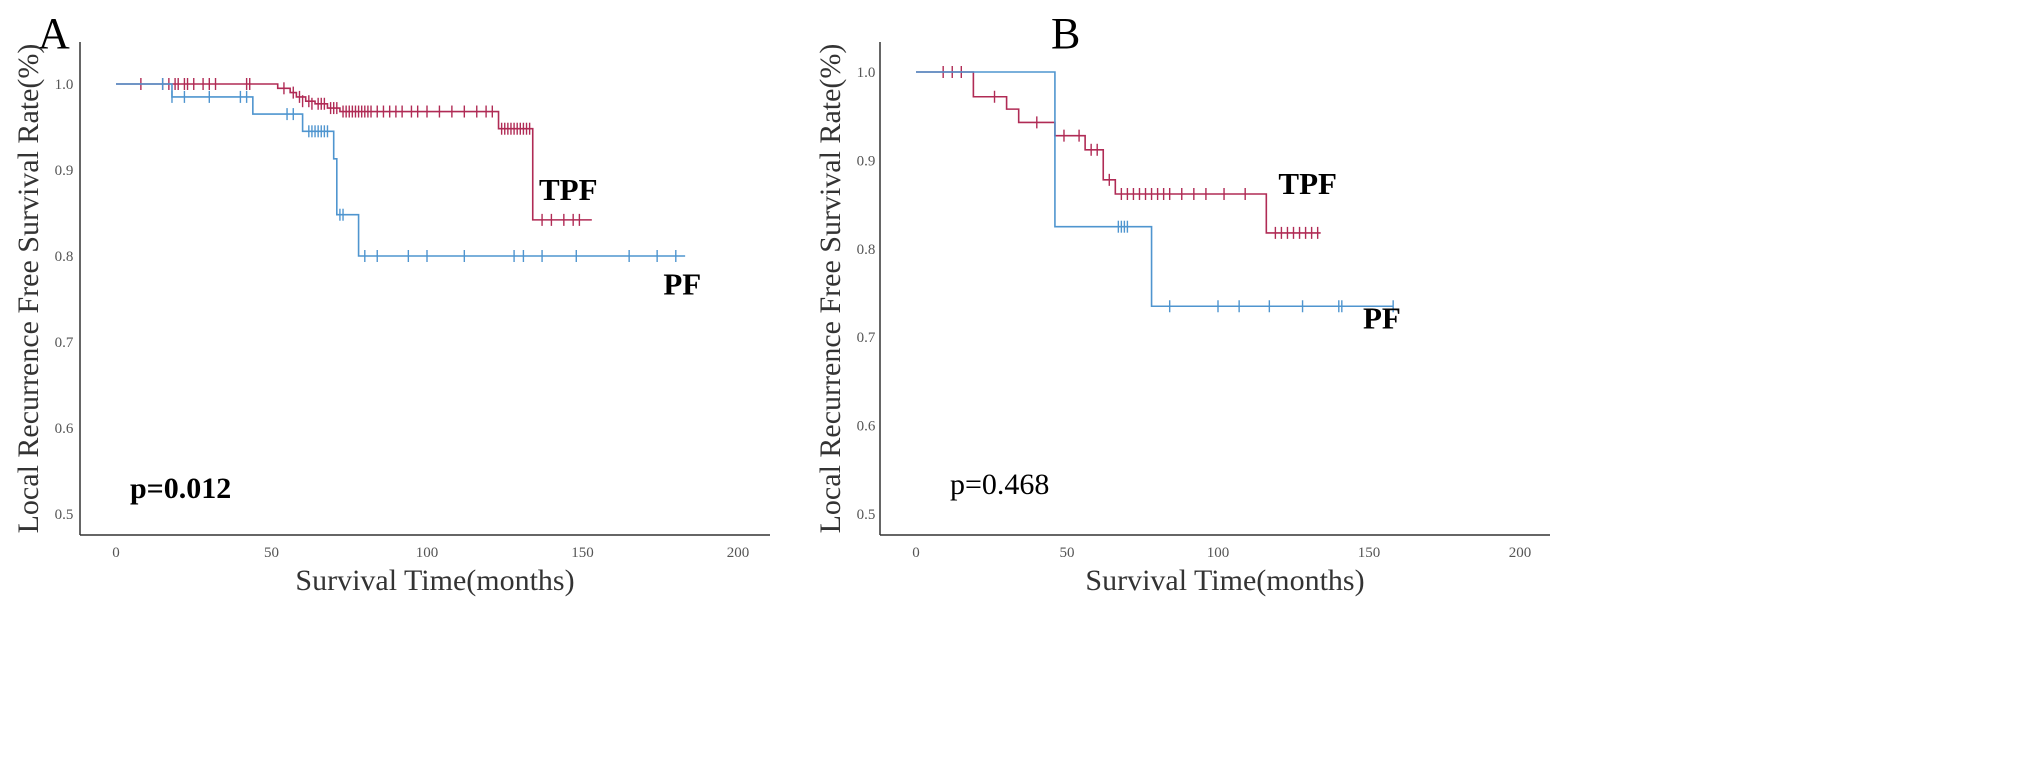 The image size is (2031, 780). What do you see at coordinates (54, 33) in the screenshot?
I see `panel-label: A` at bounding box center [54, 33].